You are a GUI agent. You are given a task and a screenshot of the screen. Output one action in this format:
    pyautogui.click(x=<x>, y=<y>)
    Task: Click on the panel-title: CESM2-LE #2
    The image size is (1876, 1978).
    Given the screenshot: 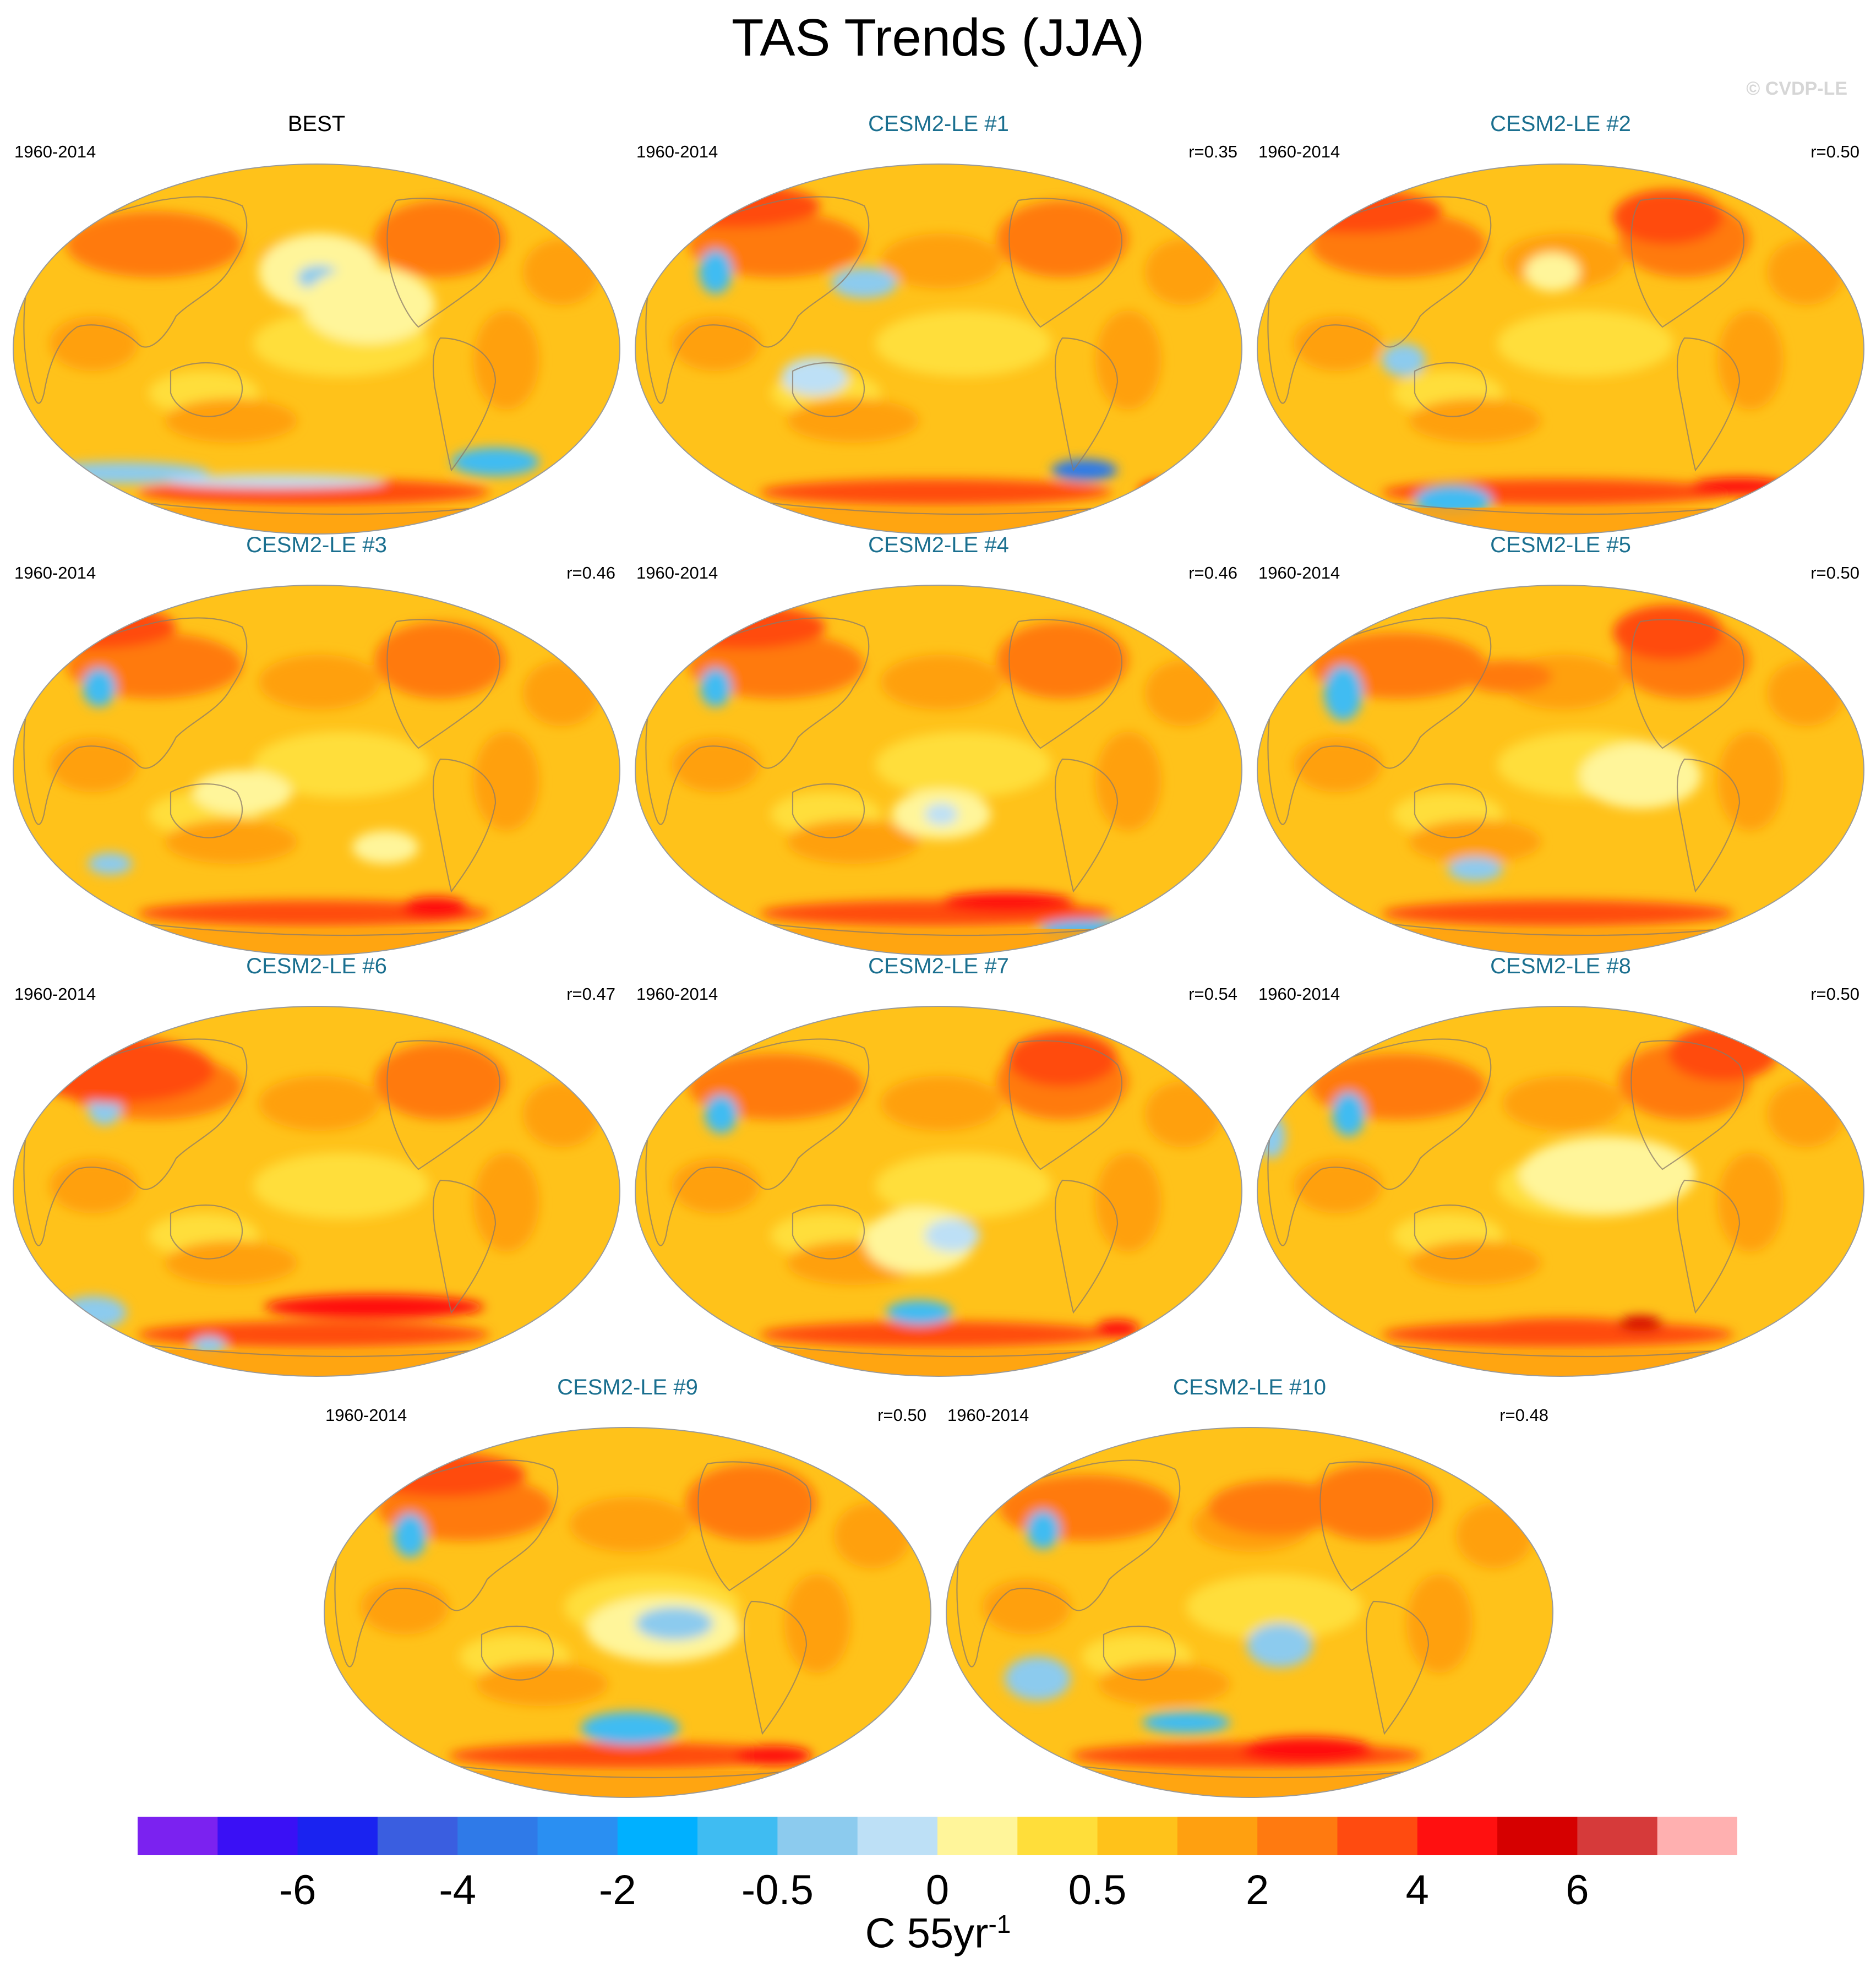 What is the action you would take?
    pyautogui.click(x=1560, y=124)
    